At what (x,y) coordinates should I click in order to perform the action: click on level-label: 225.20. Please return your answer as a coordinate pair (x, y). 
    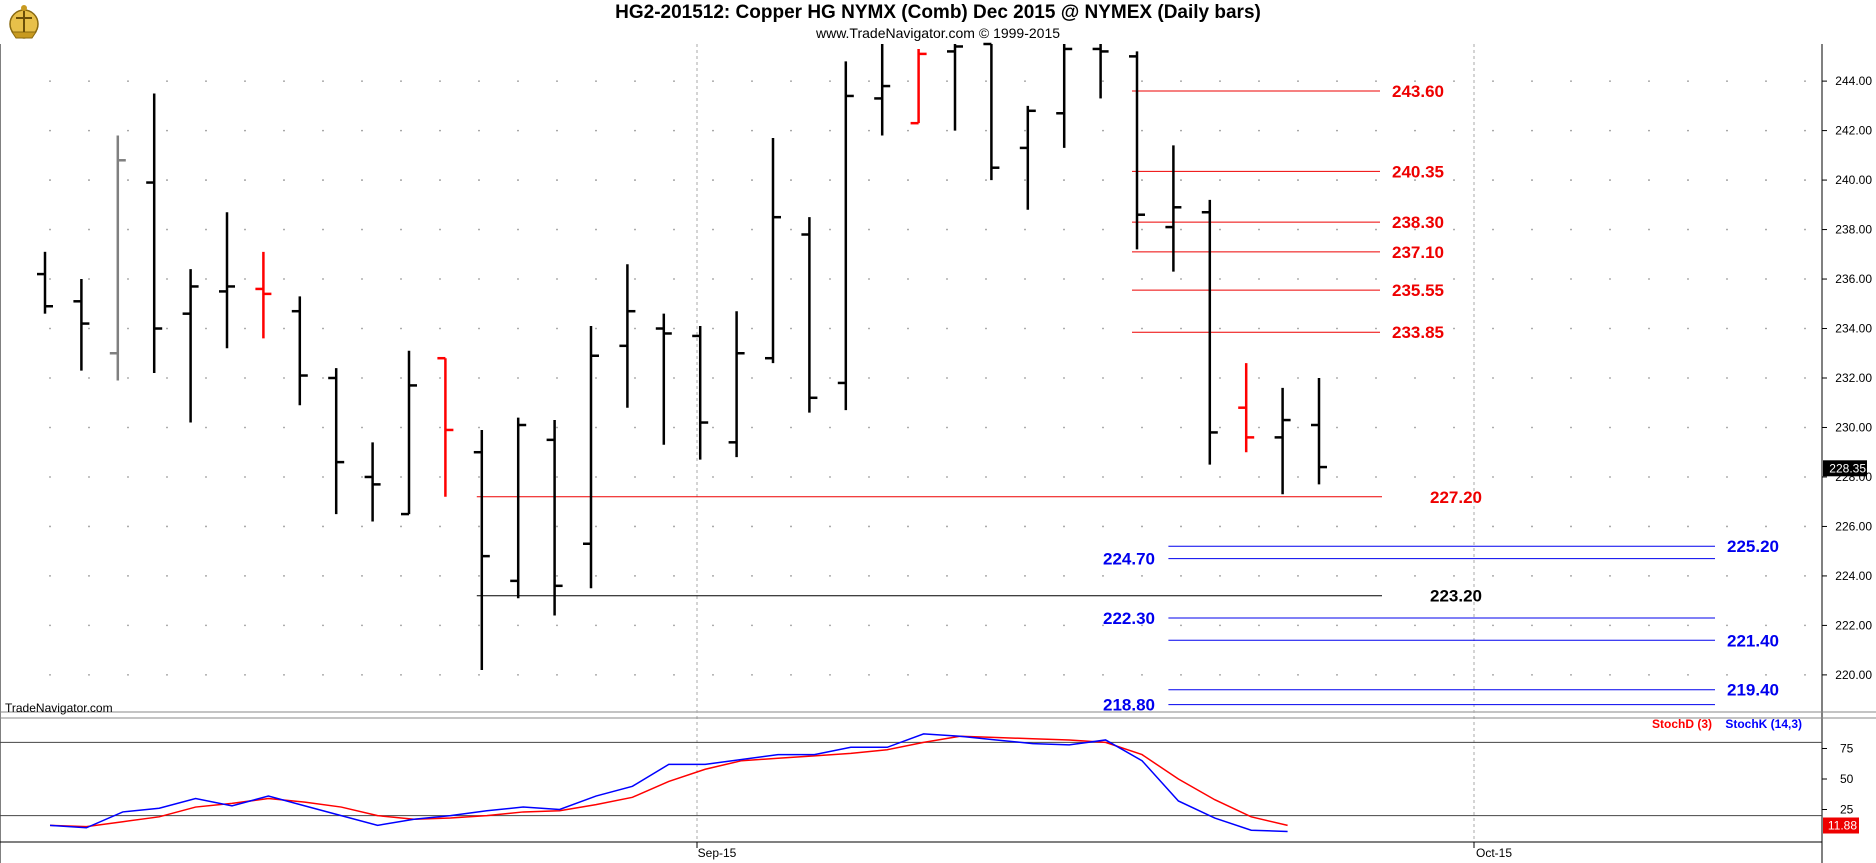
    Looking at the image, I should click on (1753, 546).